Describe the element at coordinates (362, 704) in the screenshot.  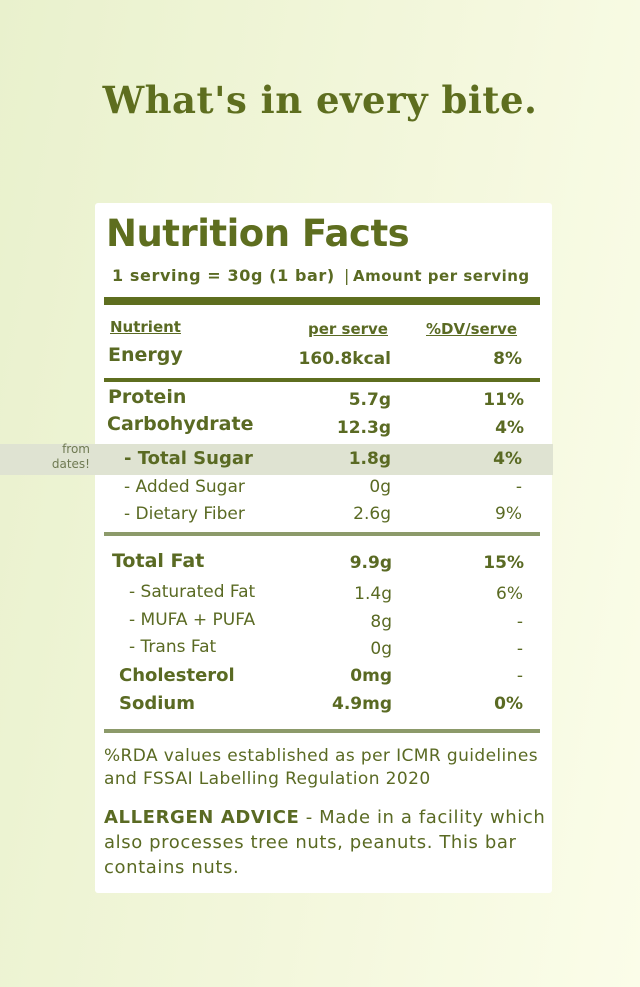
I see `nutrient-value: 4.9mg` at that location.